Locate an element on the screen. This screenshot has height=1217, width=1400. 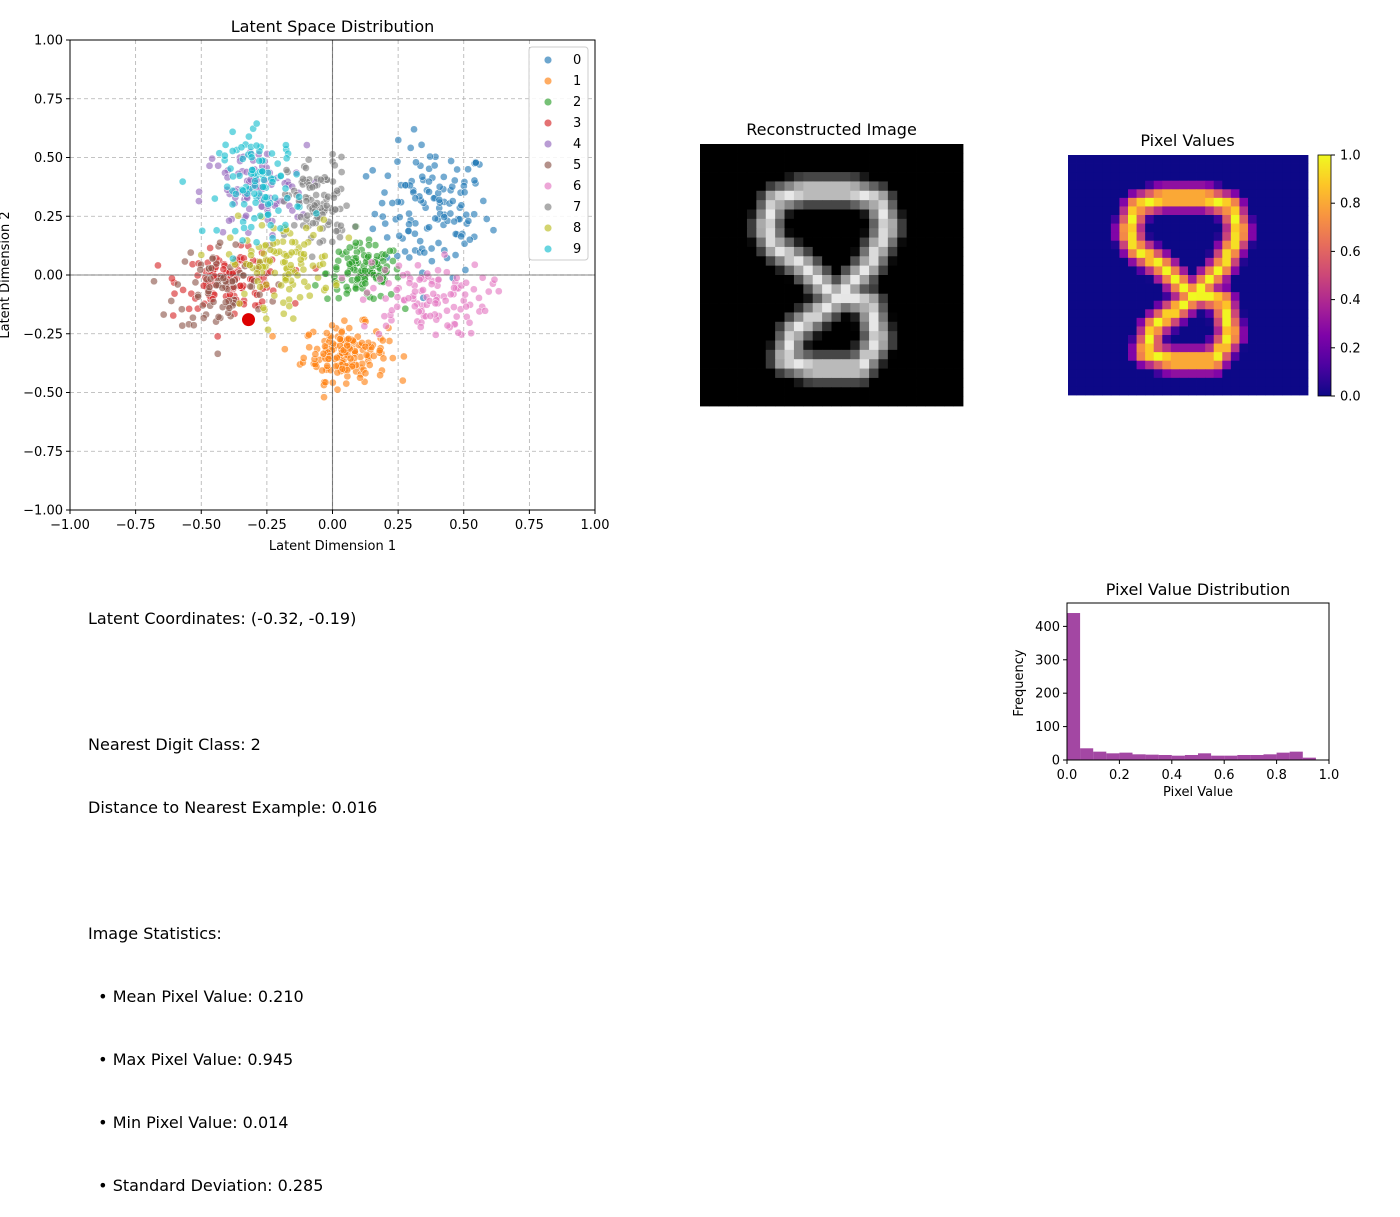
stats-line: Nearest Digit Class: 2 is located at coordinates (174, 744).